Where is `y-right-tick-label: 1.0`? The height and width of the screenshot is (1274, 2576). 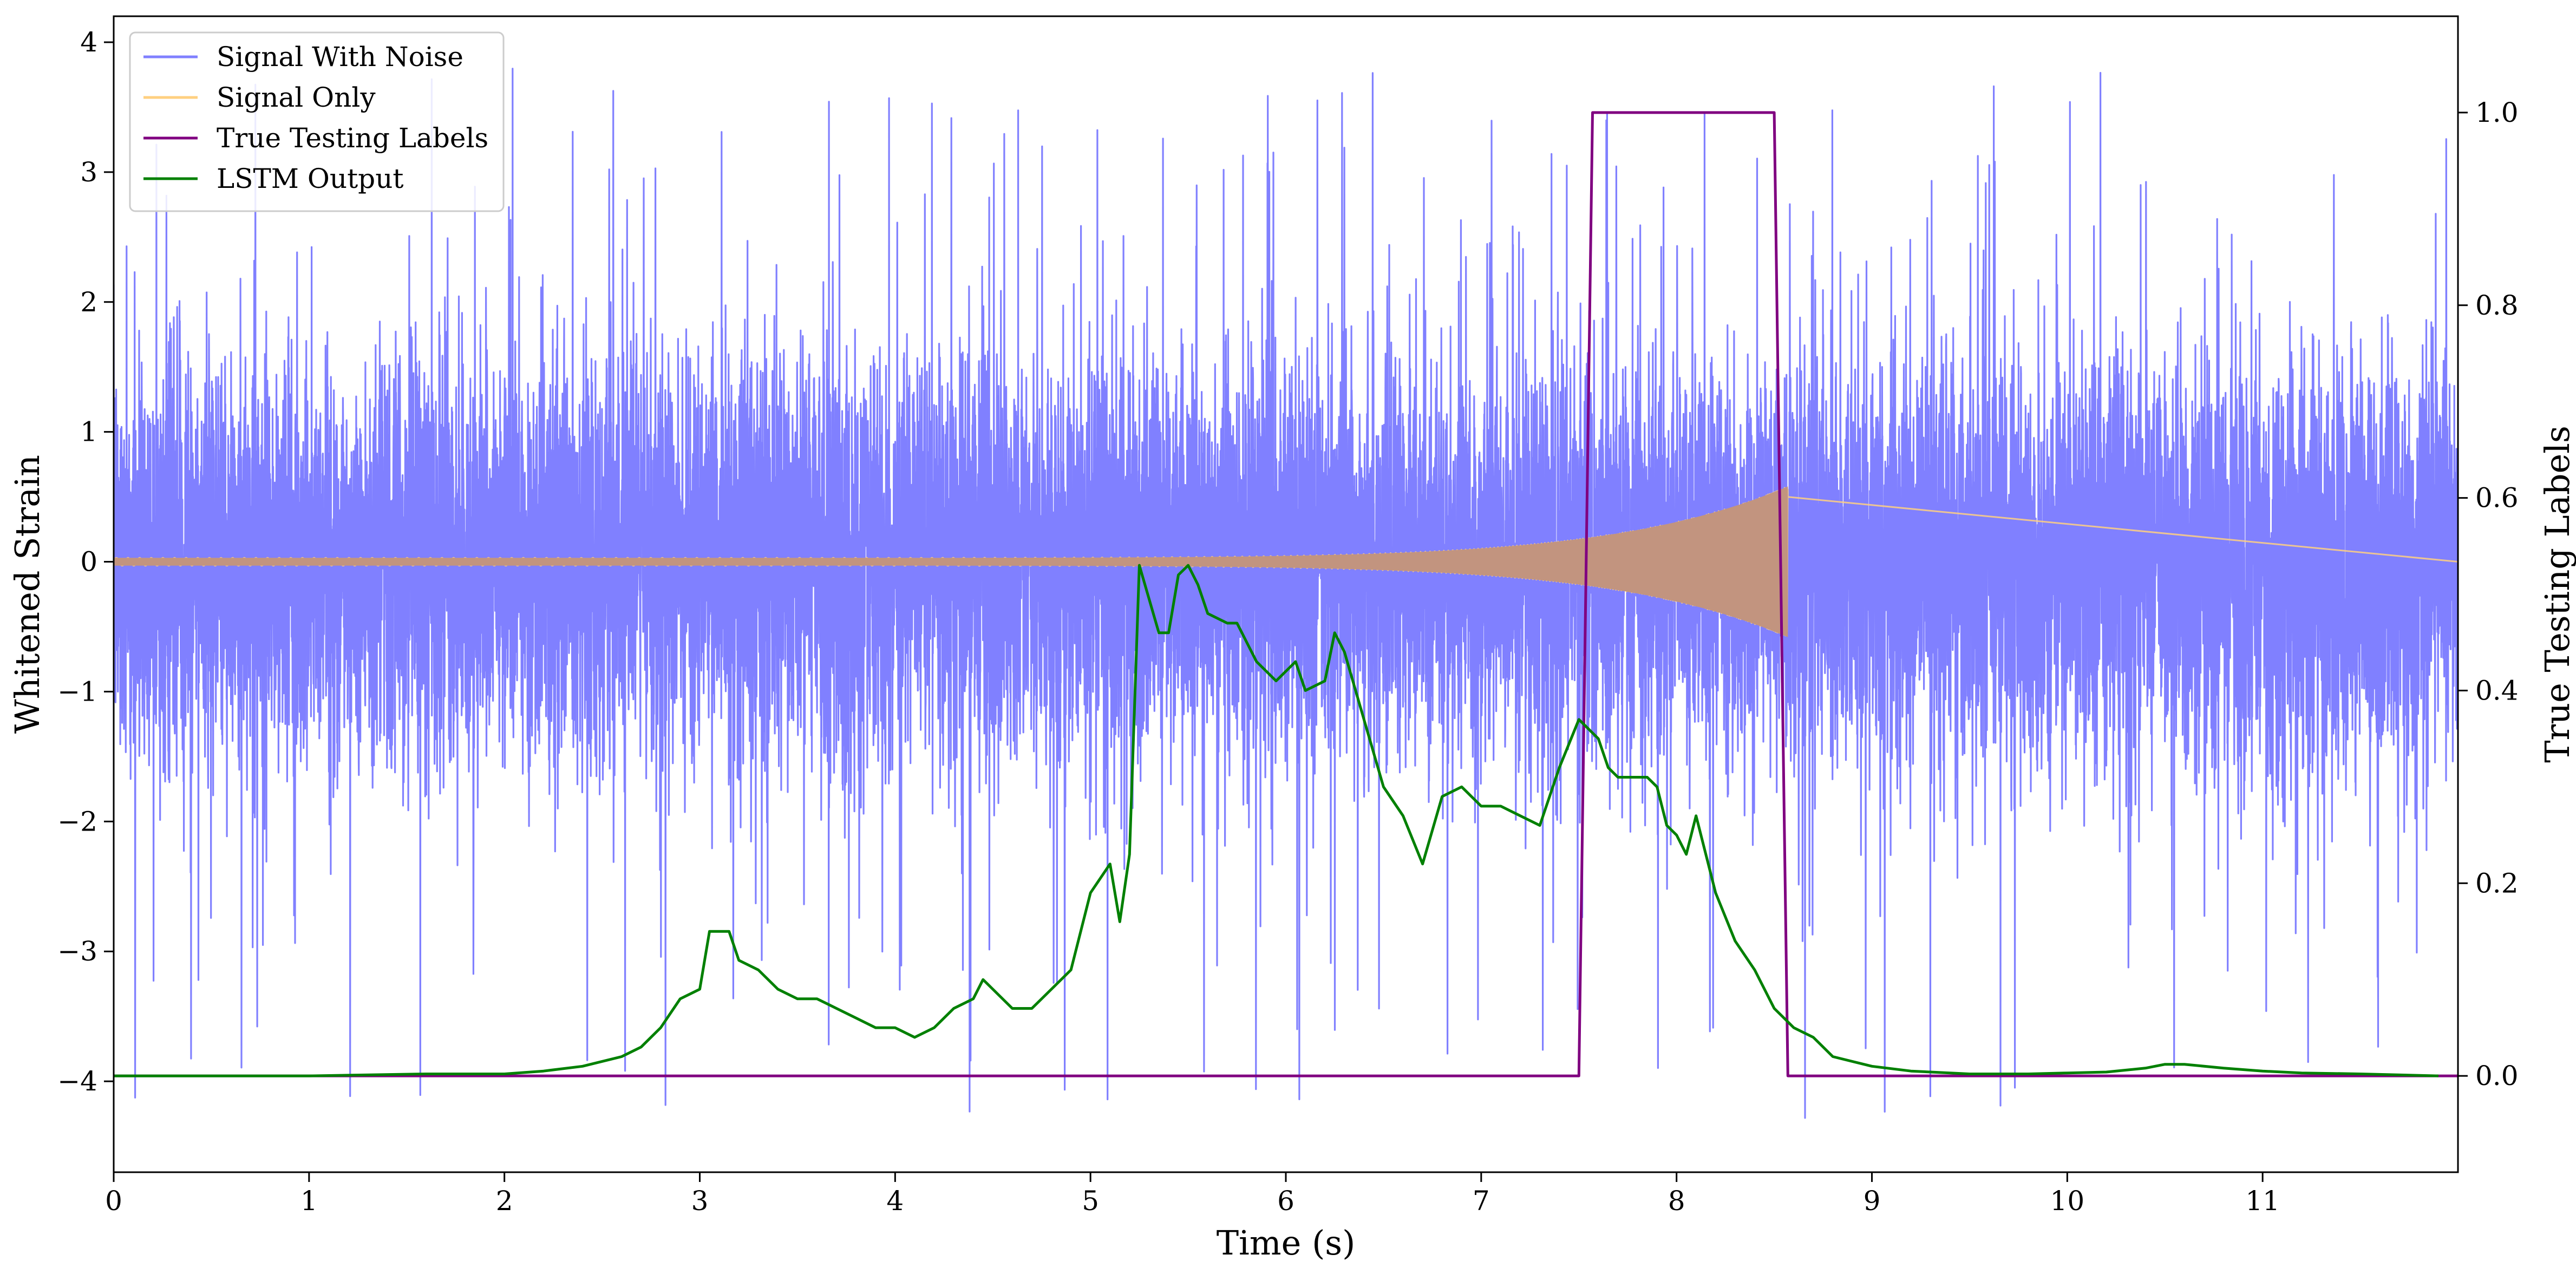 y-right-tick-label: 1.0 is located at coordinates (2497, 112).